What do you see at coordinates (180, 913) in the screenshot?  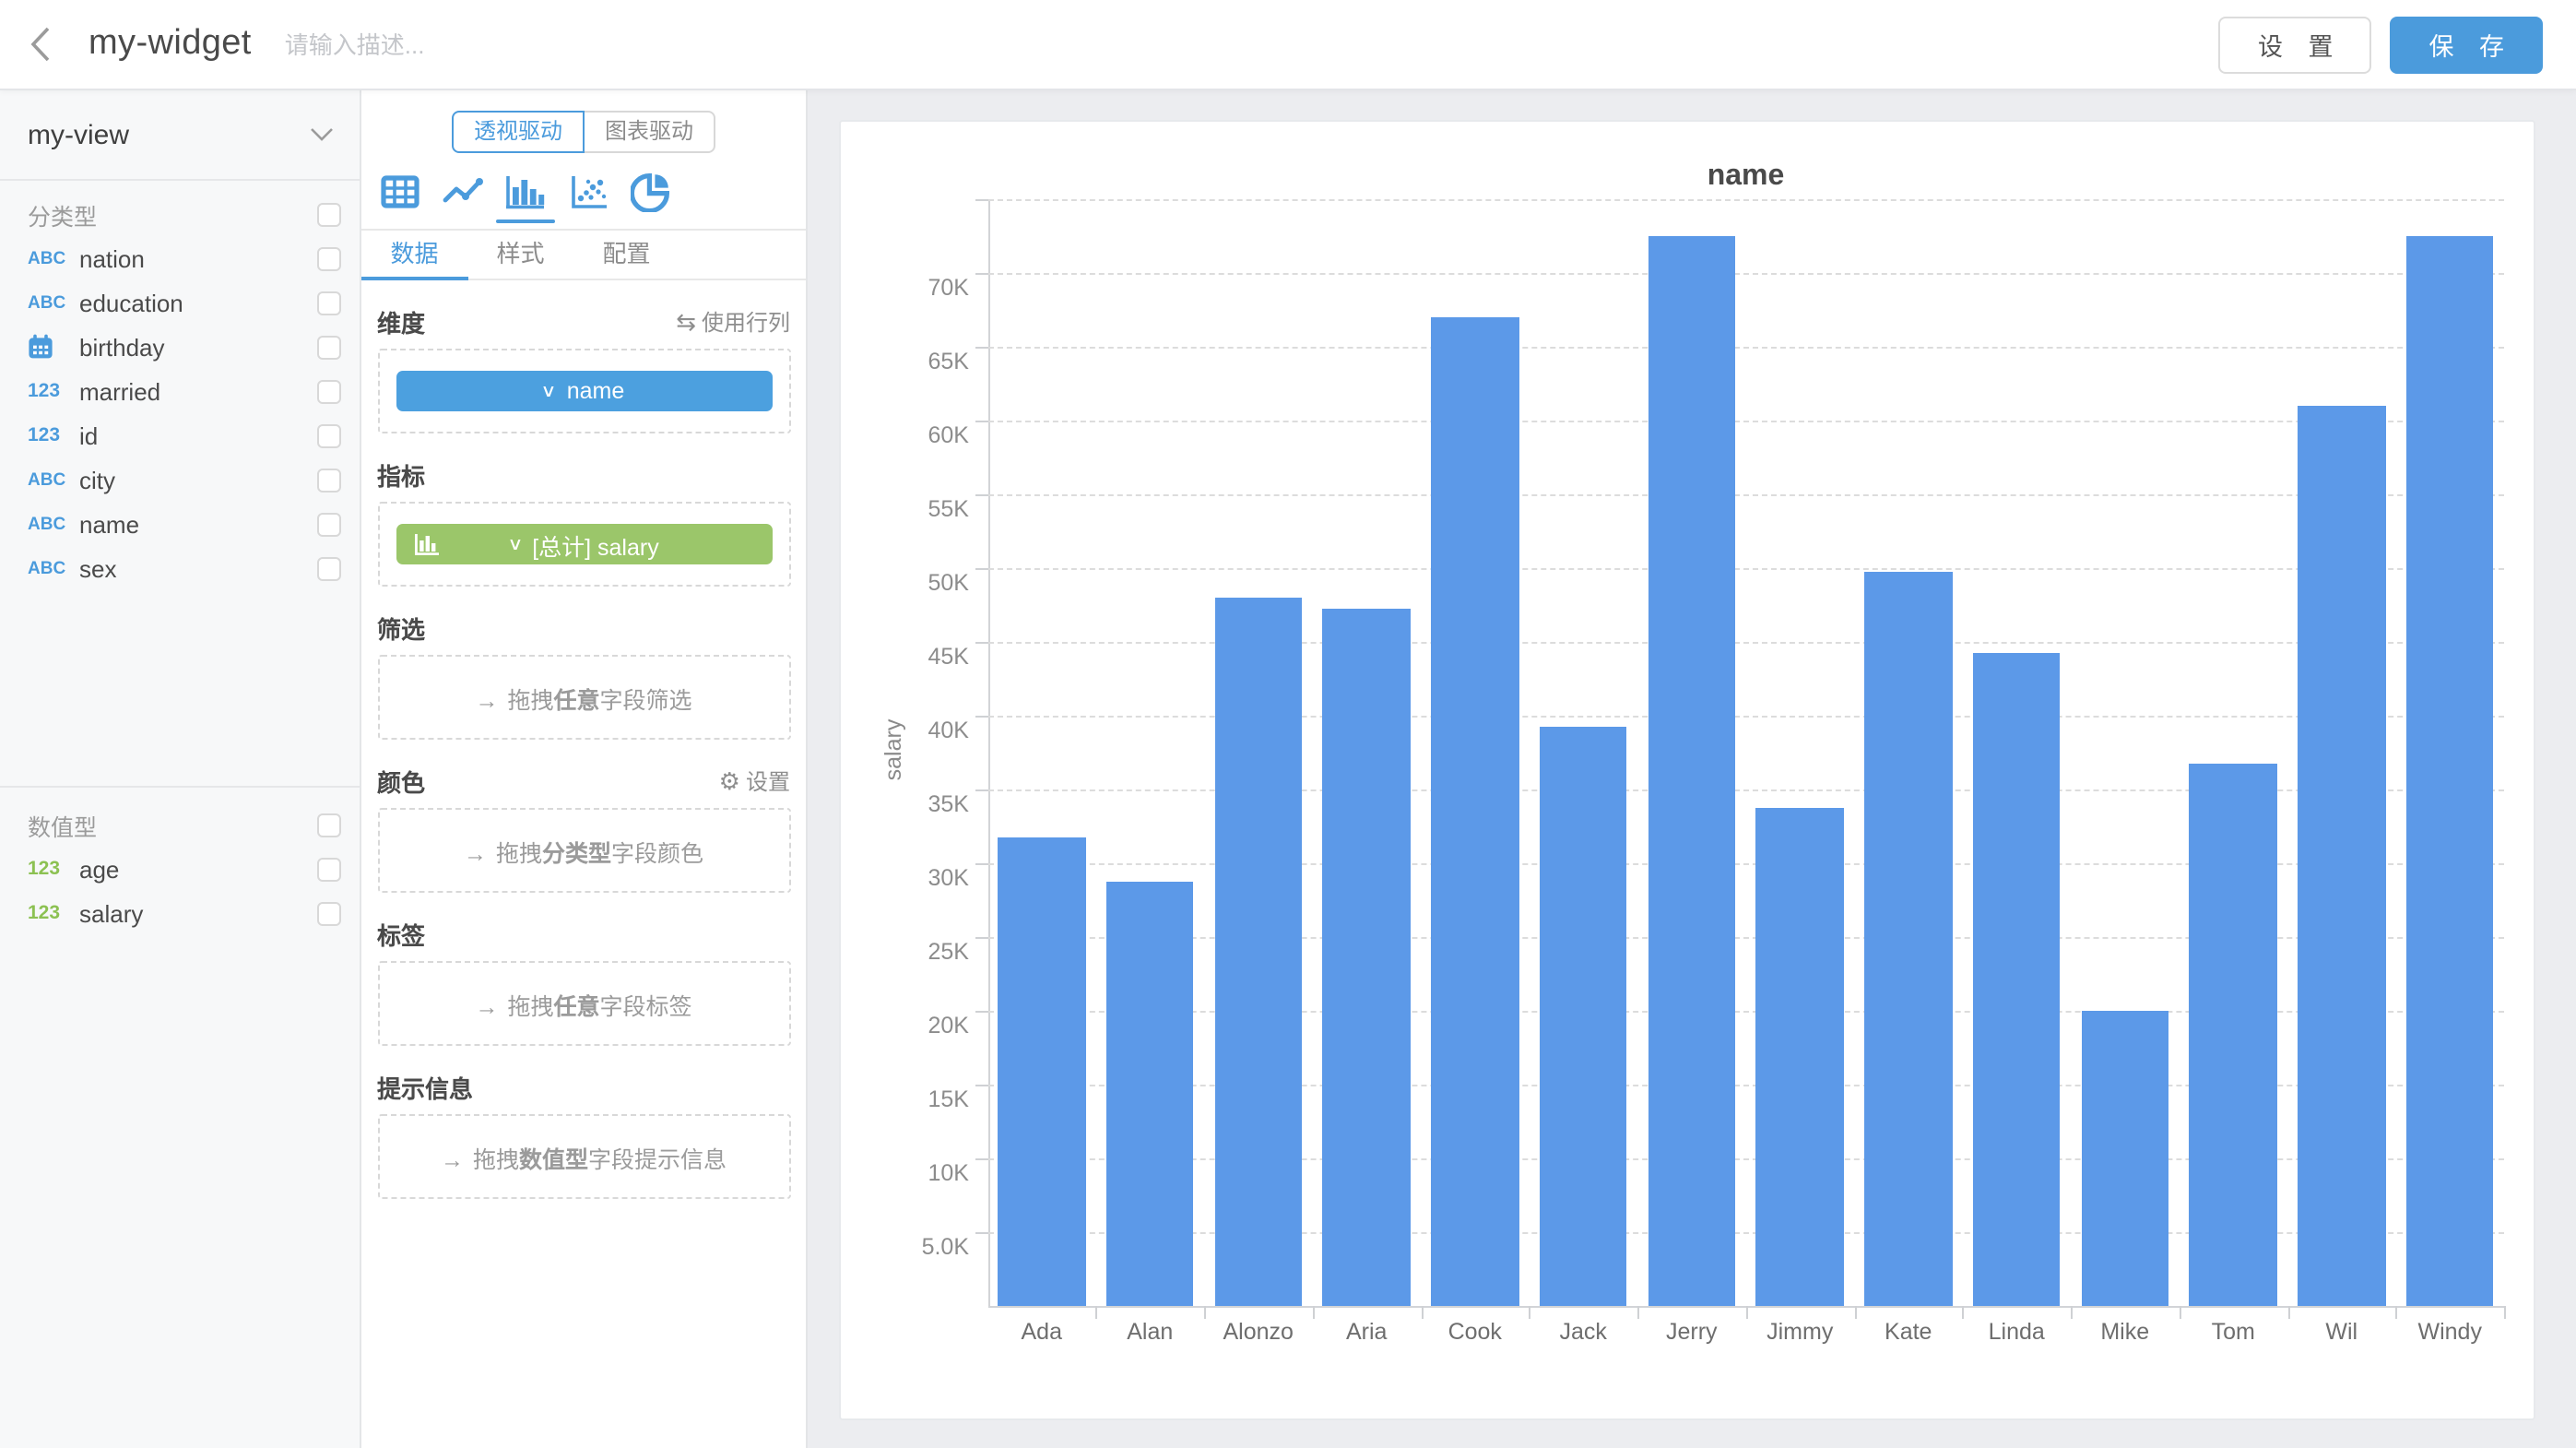 I see `field-item-salary: 123 salary` at bounding box center [180, 913].